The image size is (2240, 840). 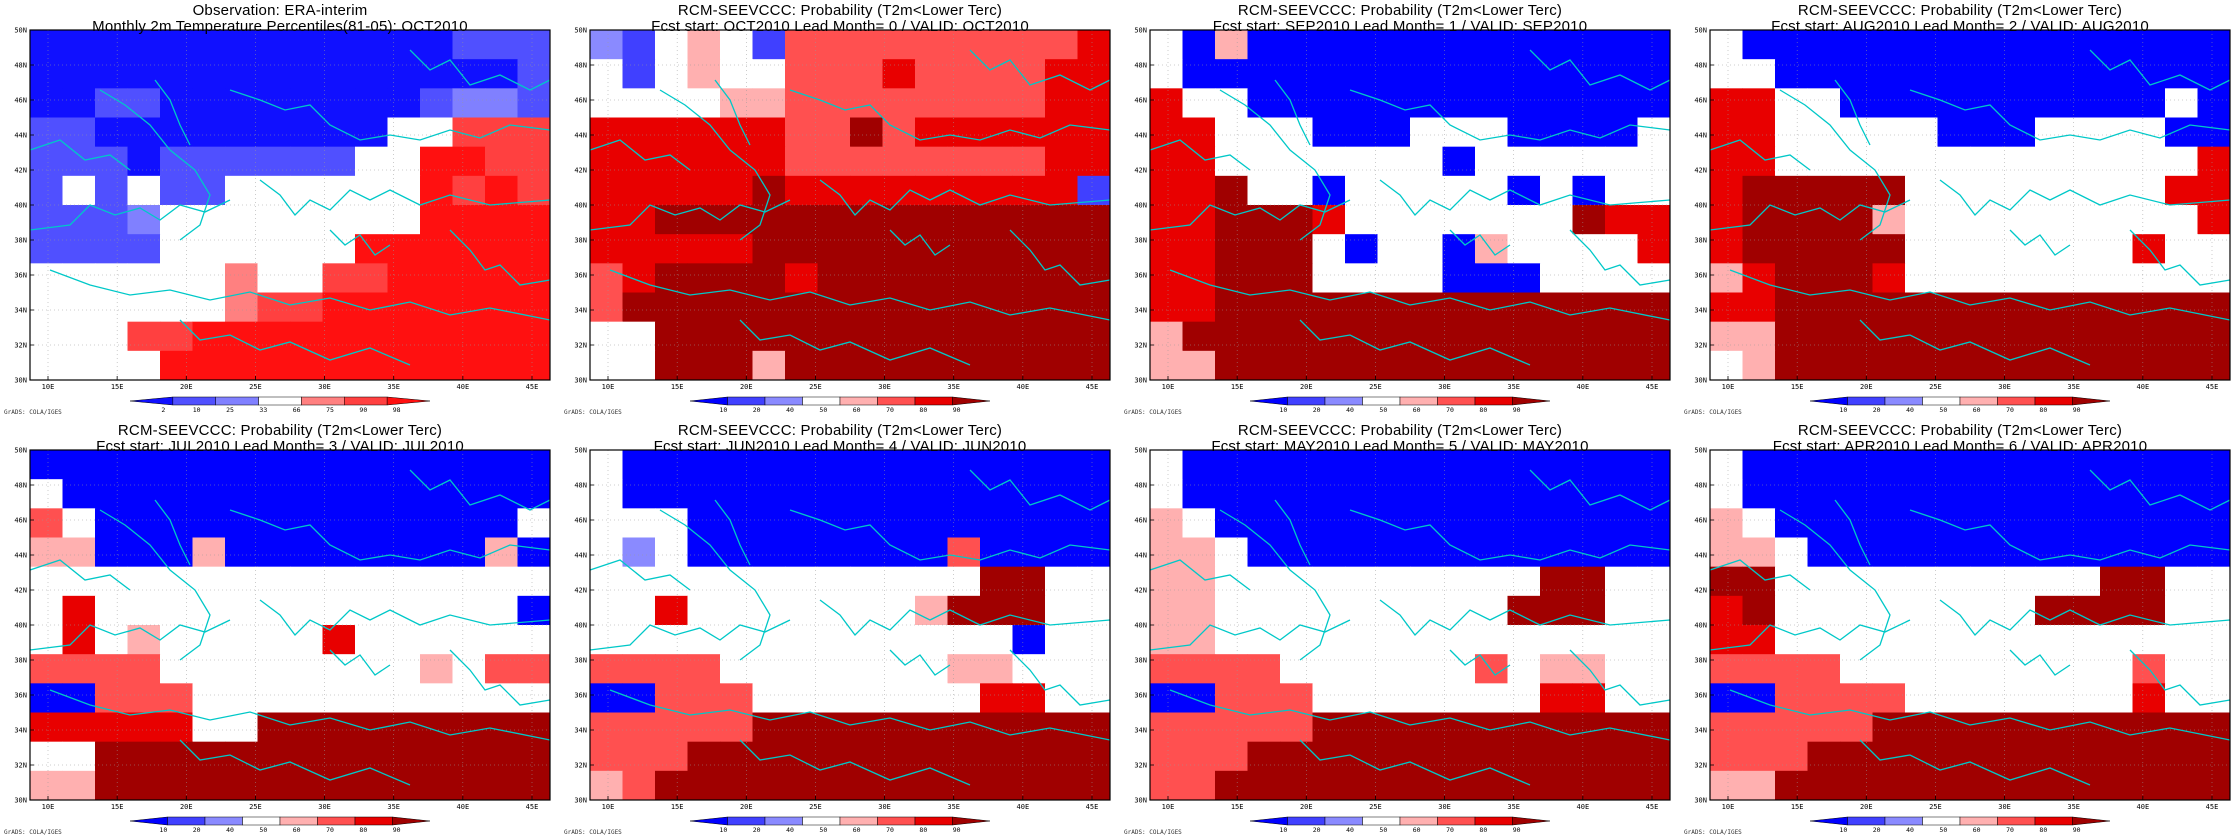 I want to click on lat-label: 44N, so click(x=580, y=556).